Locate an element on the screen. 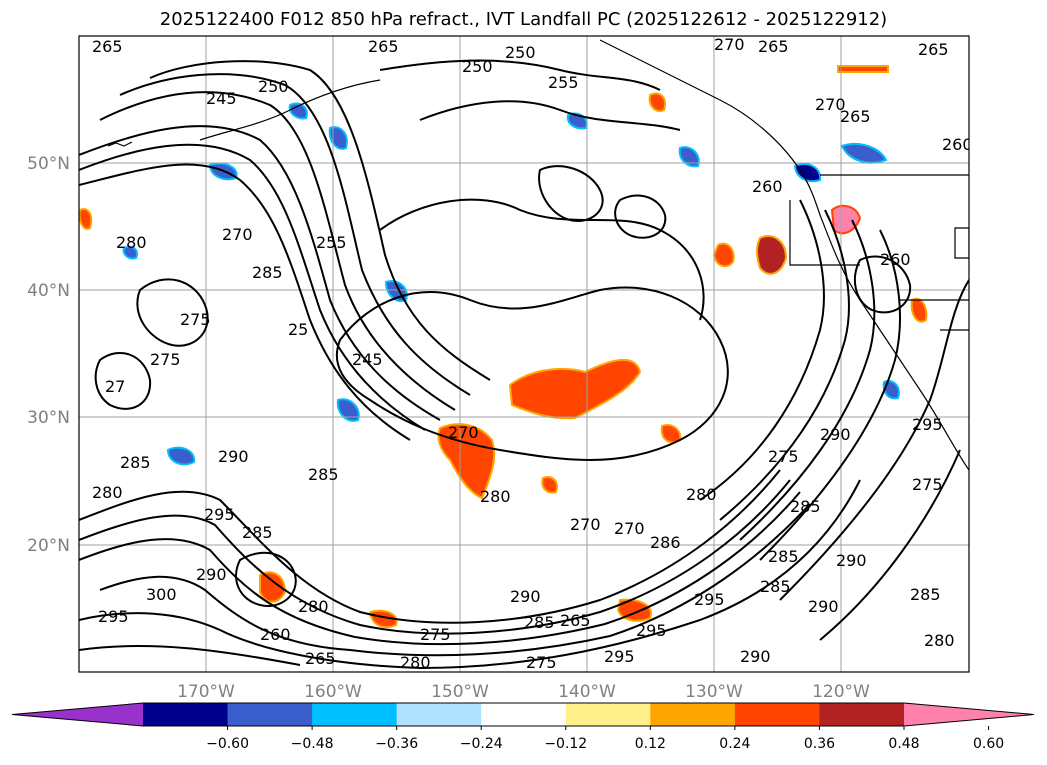  lon-label-150w: 150°W is located at coordinates (460, 692).